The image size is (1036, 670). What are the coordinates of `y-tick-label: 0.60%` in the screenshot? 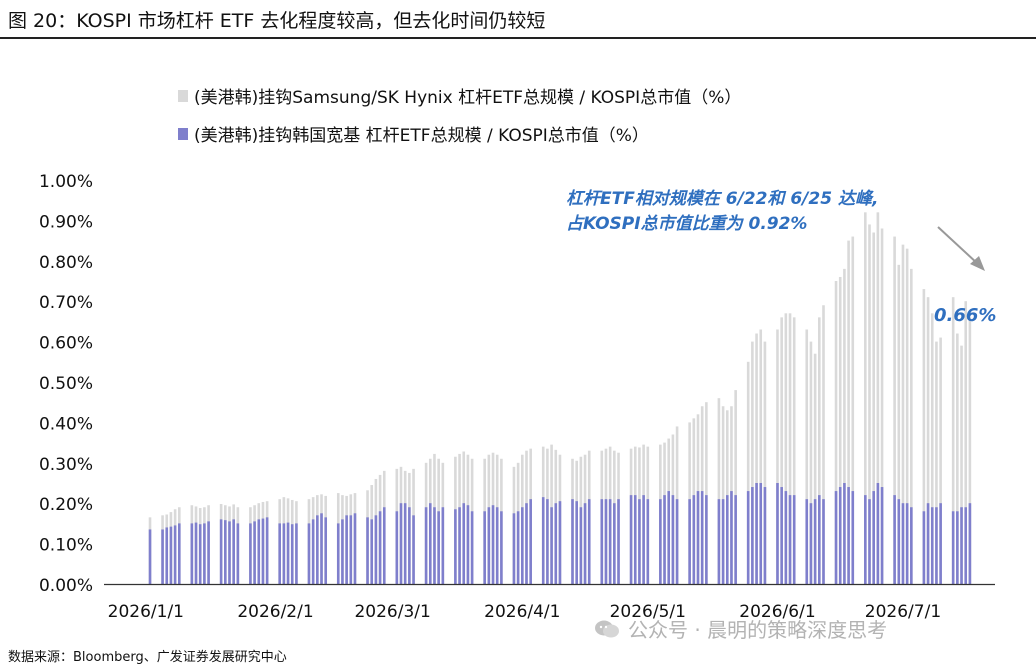 It's located at (66, 344).